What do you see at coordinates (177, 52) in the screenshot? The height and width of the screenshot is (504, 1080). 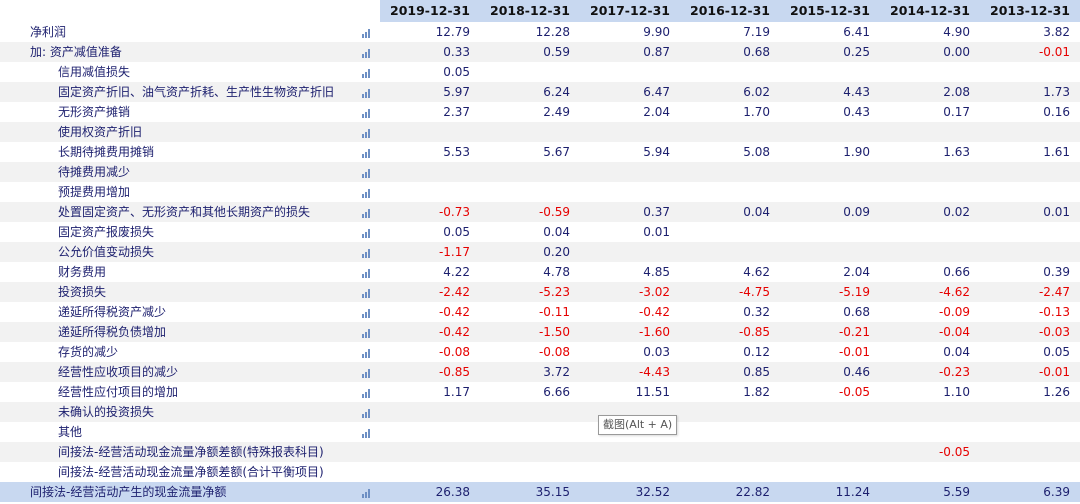 I see `row-label: 加: 资产减值准备` at bounding box center [177, 52].